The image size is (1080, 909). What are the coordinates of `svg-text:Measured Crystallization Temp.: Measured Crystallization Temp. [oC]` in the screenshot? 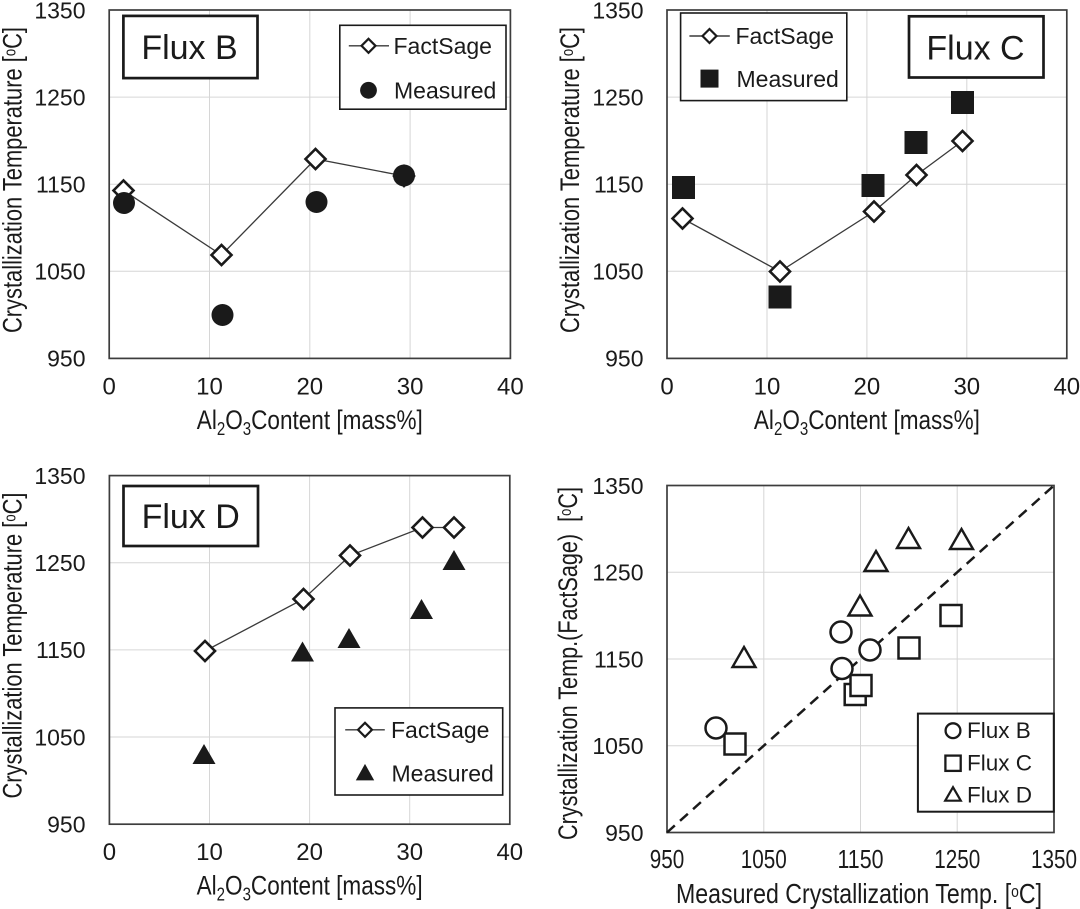 It's located at (859, 893).